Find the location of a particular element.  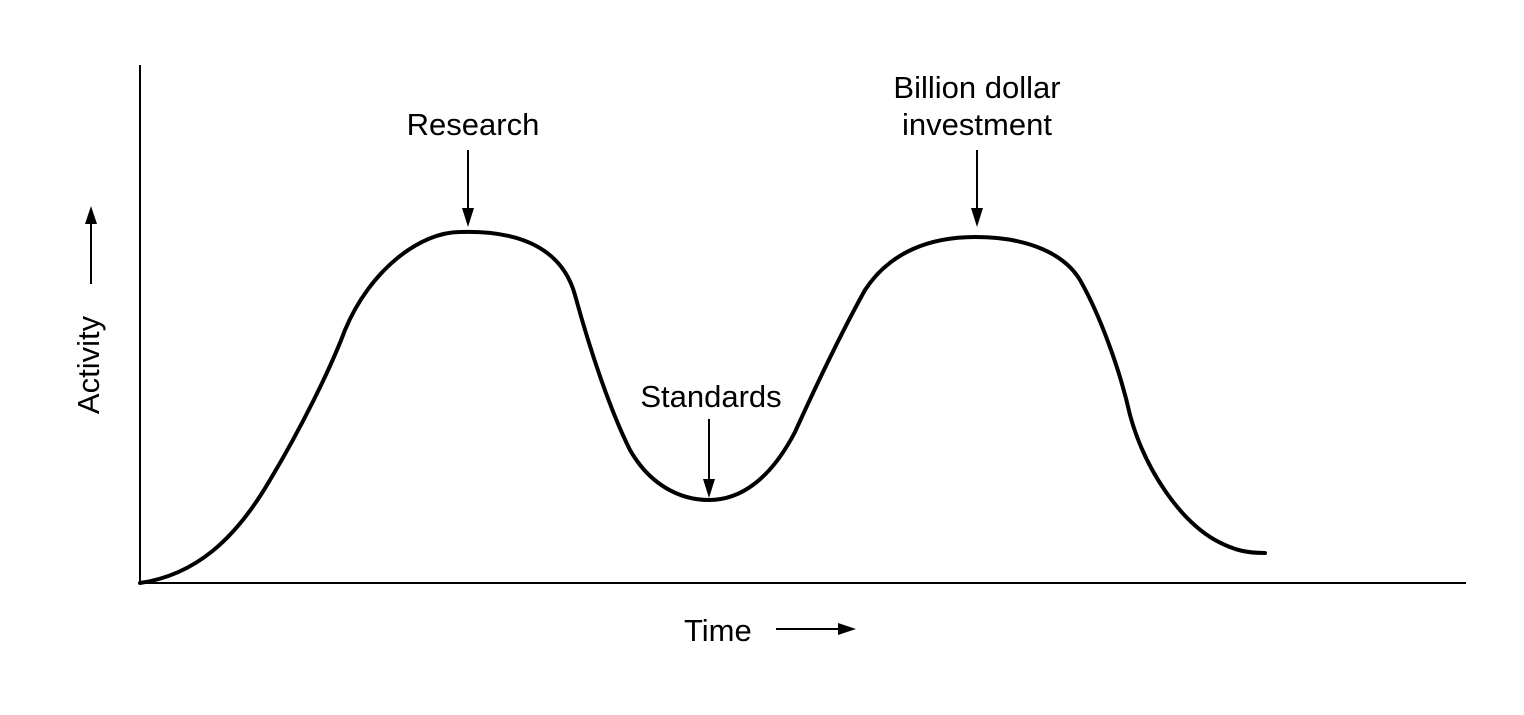

investment-arrow-icon is located at coordinates (977, 188).